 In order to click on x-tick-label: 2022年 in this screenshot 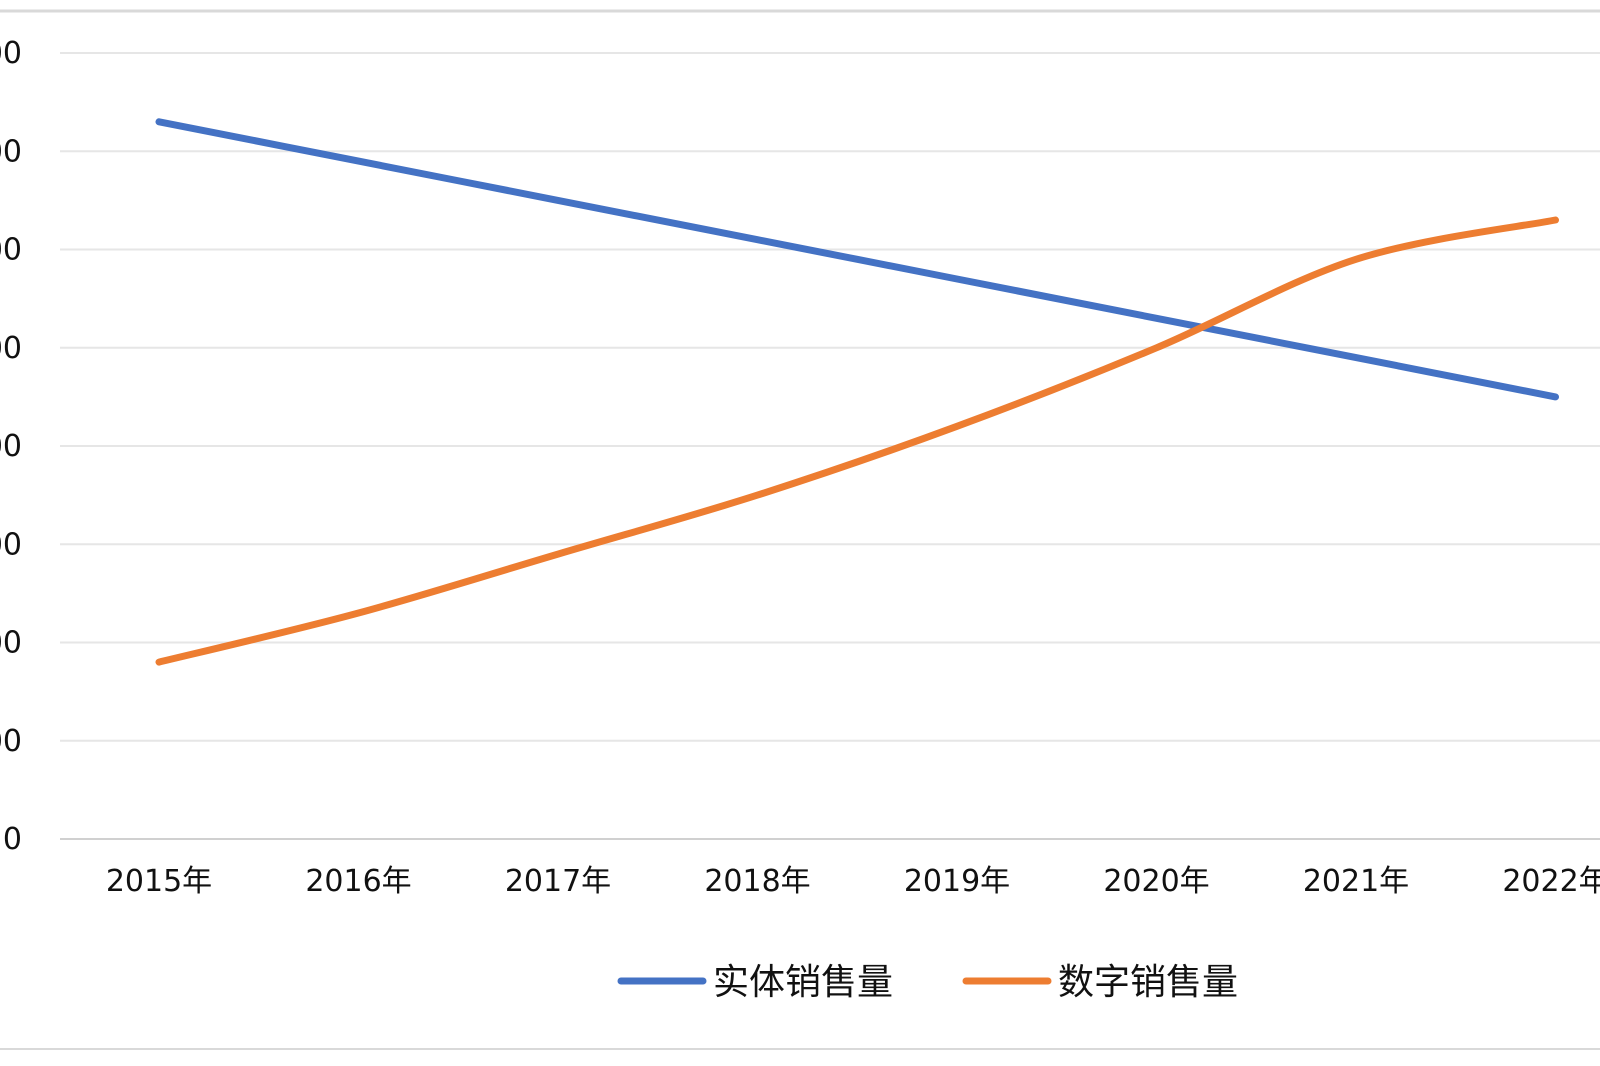, I will do `click(1551, 881)`.